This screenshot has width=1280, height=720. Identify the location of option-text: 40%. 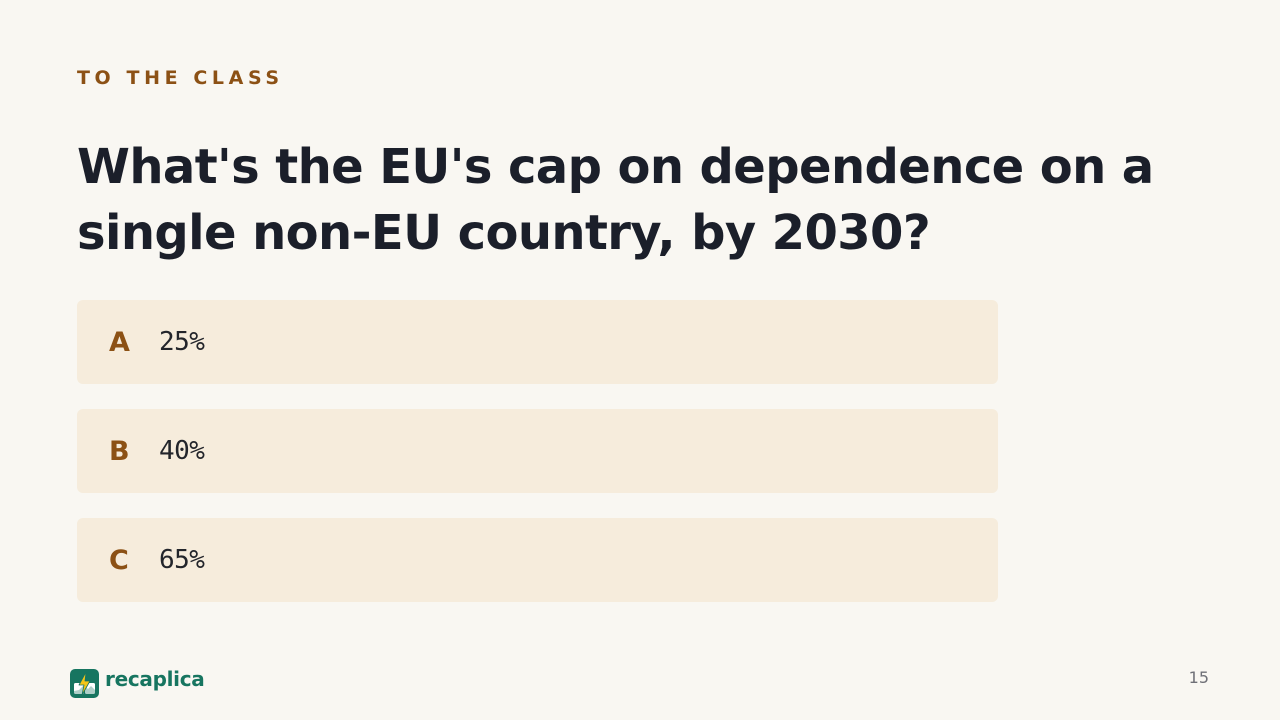
(182, 451).